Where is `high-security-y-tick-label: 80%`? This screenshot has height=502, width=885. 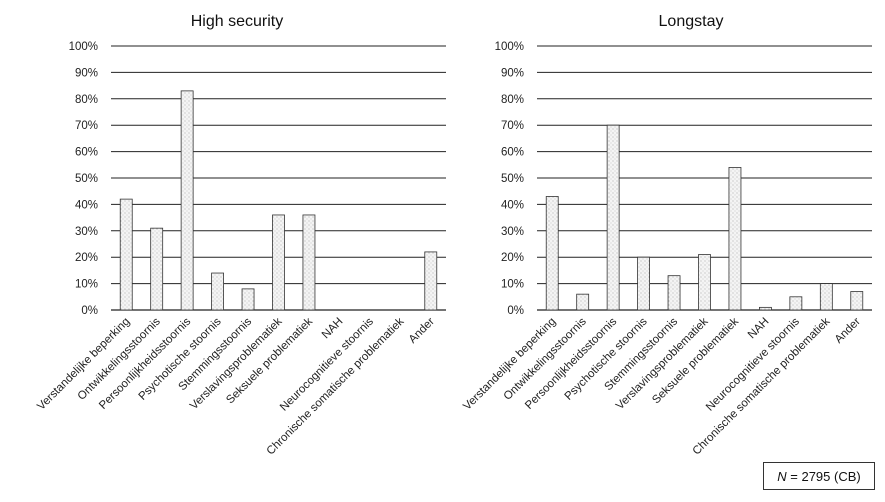 high-security-y-tick-label: 80% is located at coordinates (86, 100).